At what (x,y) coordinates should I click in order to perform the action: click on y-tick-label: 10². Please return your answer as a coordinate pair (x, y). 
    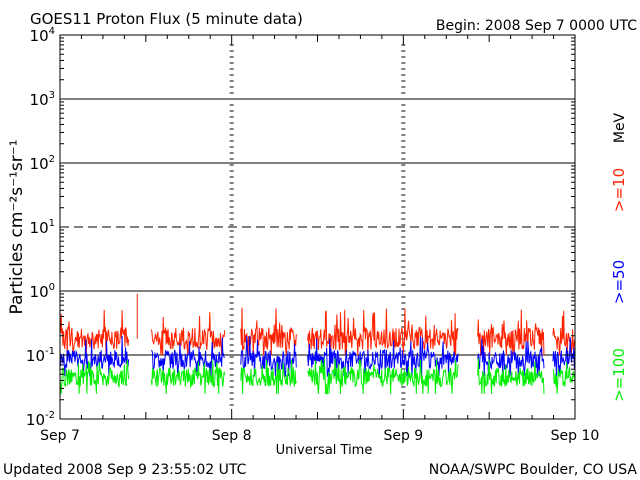
    Looking at the image, I should click on (42, 163).